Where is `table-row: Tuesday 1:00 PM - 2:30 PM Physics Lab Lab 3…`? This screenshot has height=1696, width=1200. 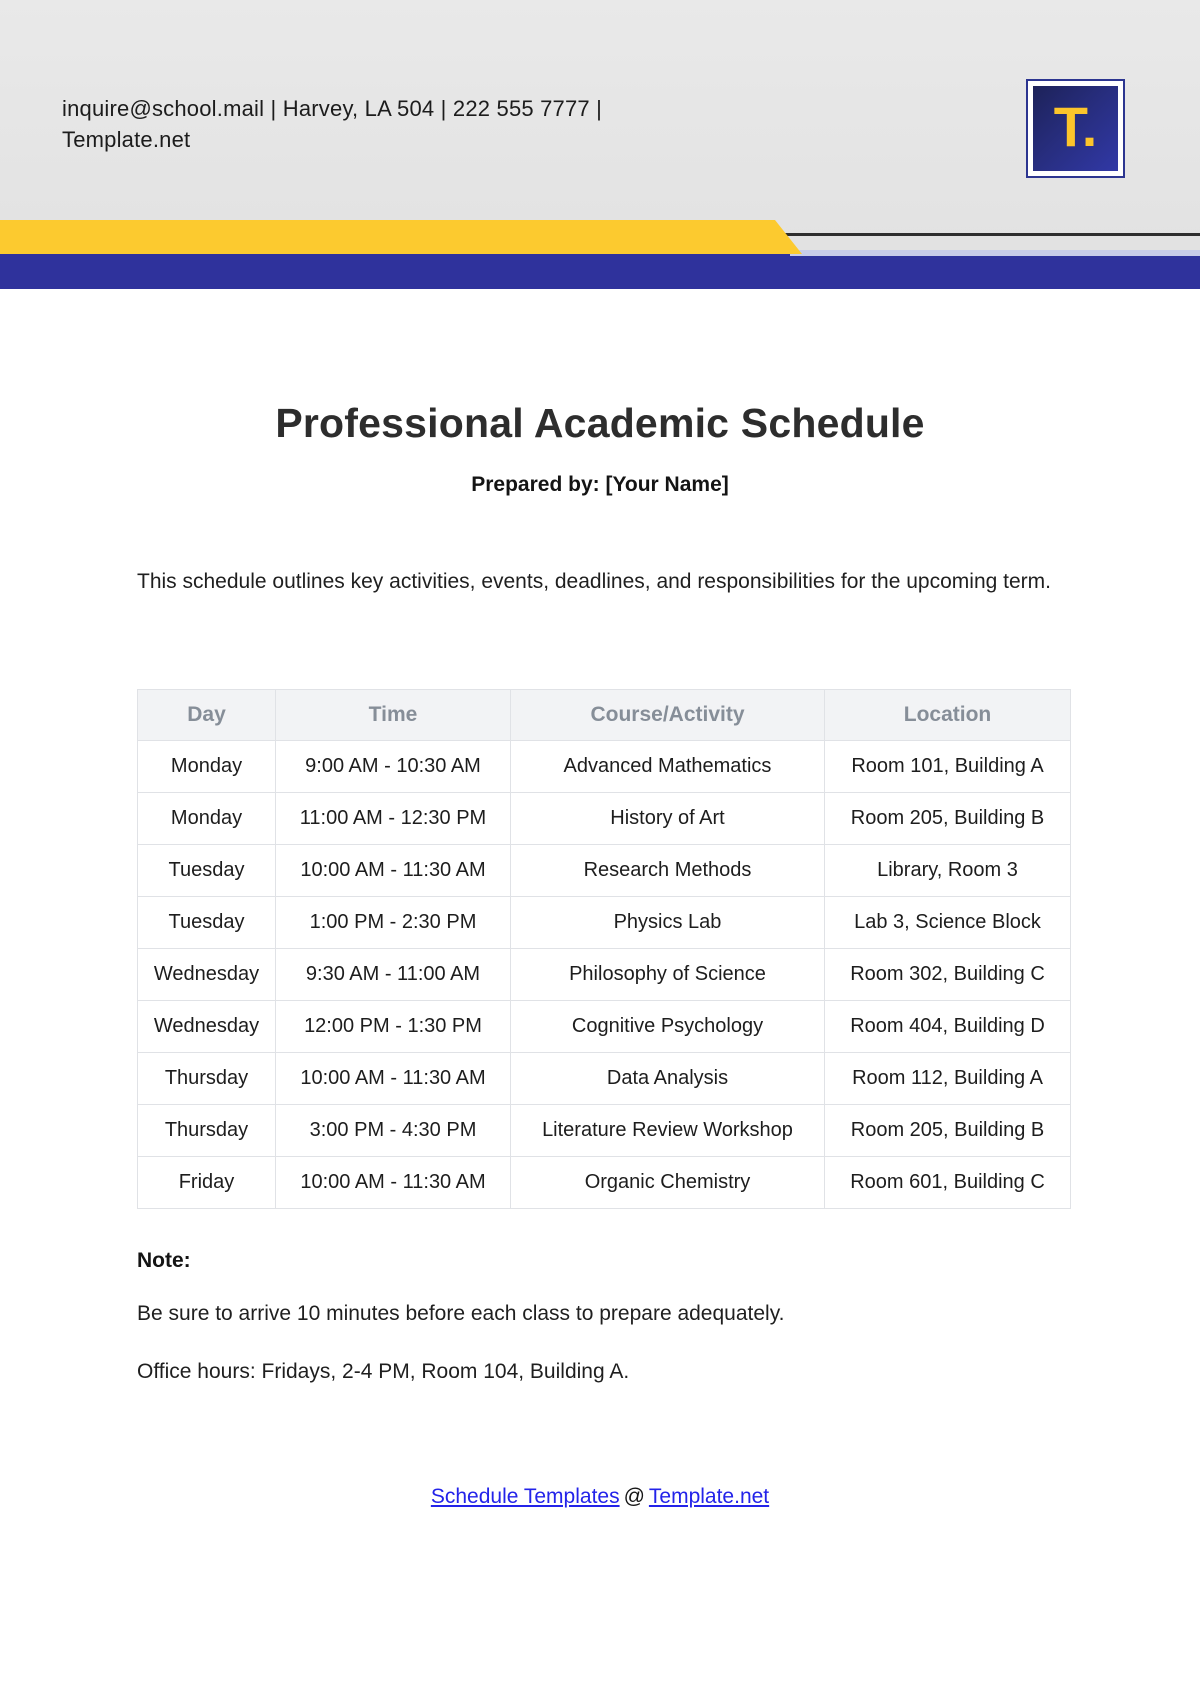 table-row: Tuesday 1:00 PM - 2:30 PM Physics Lab Lab 3… is located at coordinates (604, 922).